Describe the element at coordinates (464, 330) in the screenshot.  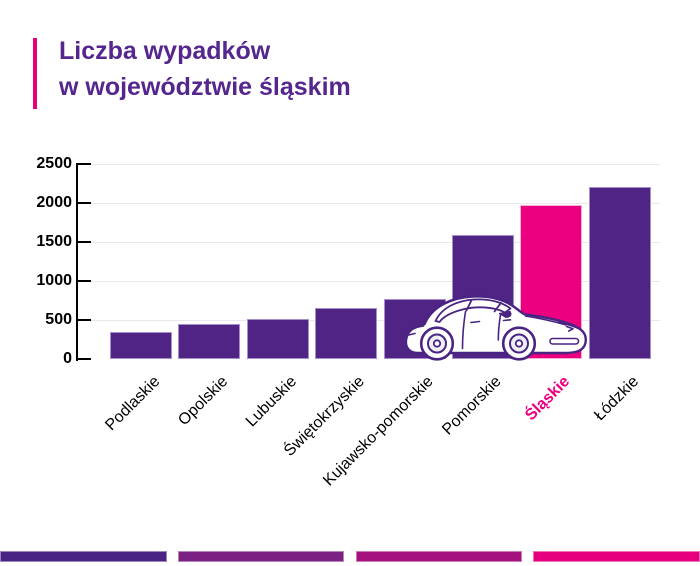
I see `car-door-line` at that location.